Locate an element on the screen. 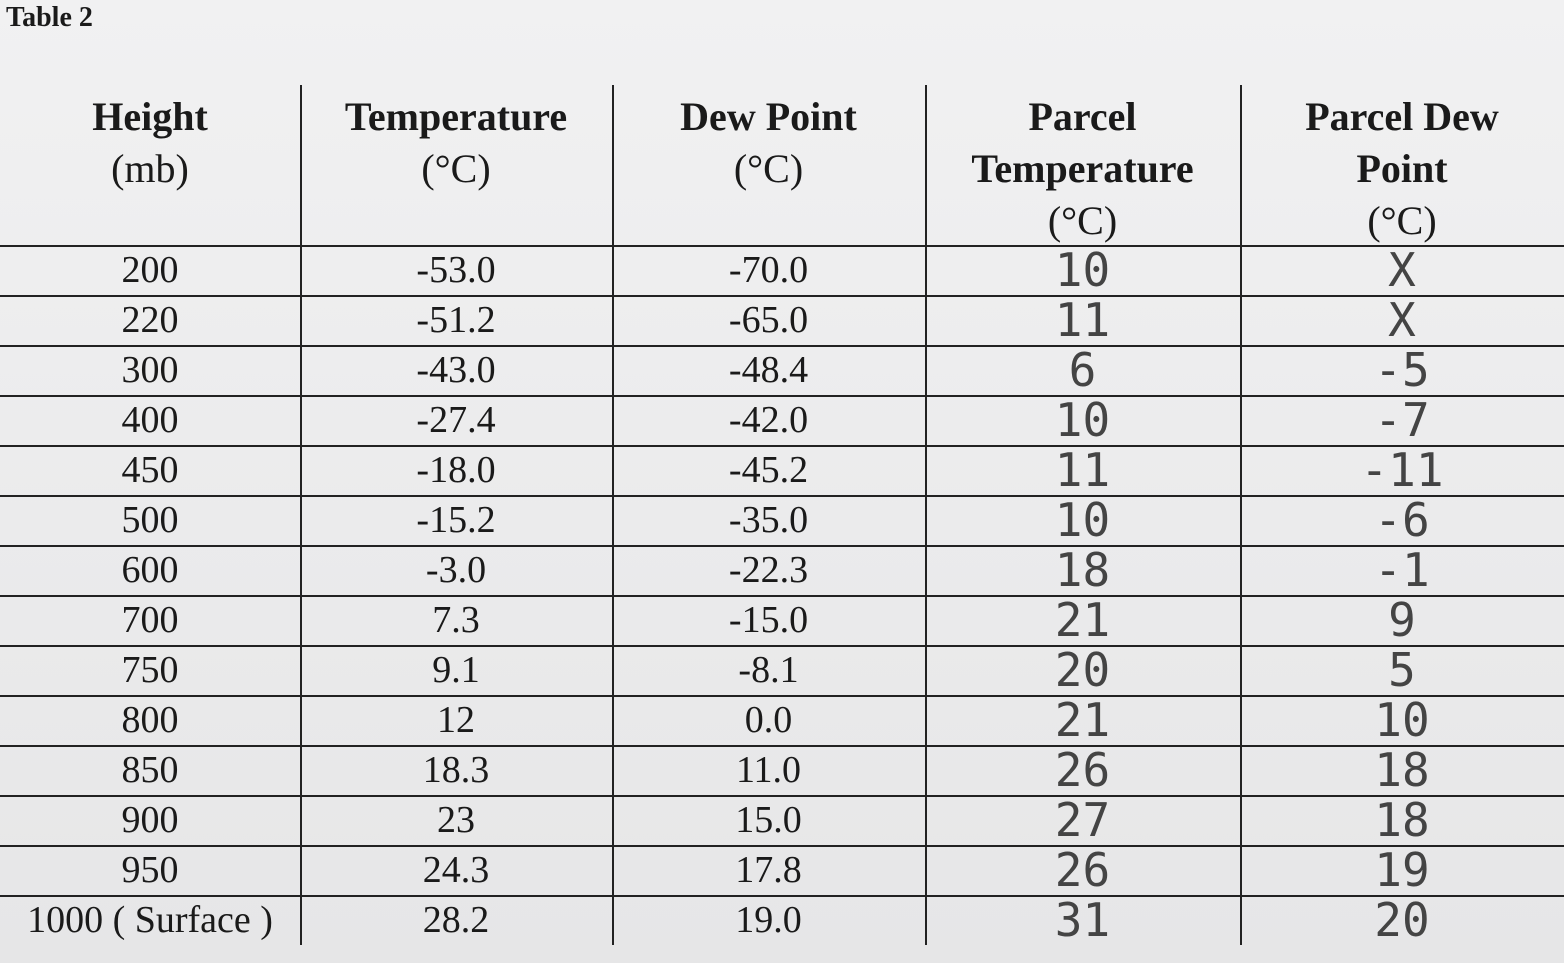  handwritten-entry: -5 is located at coordinates (1402, 370).